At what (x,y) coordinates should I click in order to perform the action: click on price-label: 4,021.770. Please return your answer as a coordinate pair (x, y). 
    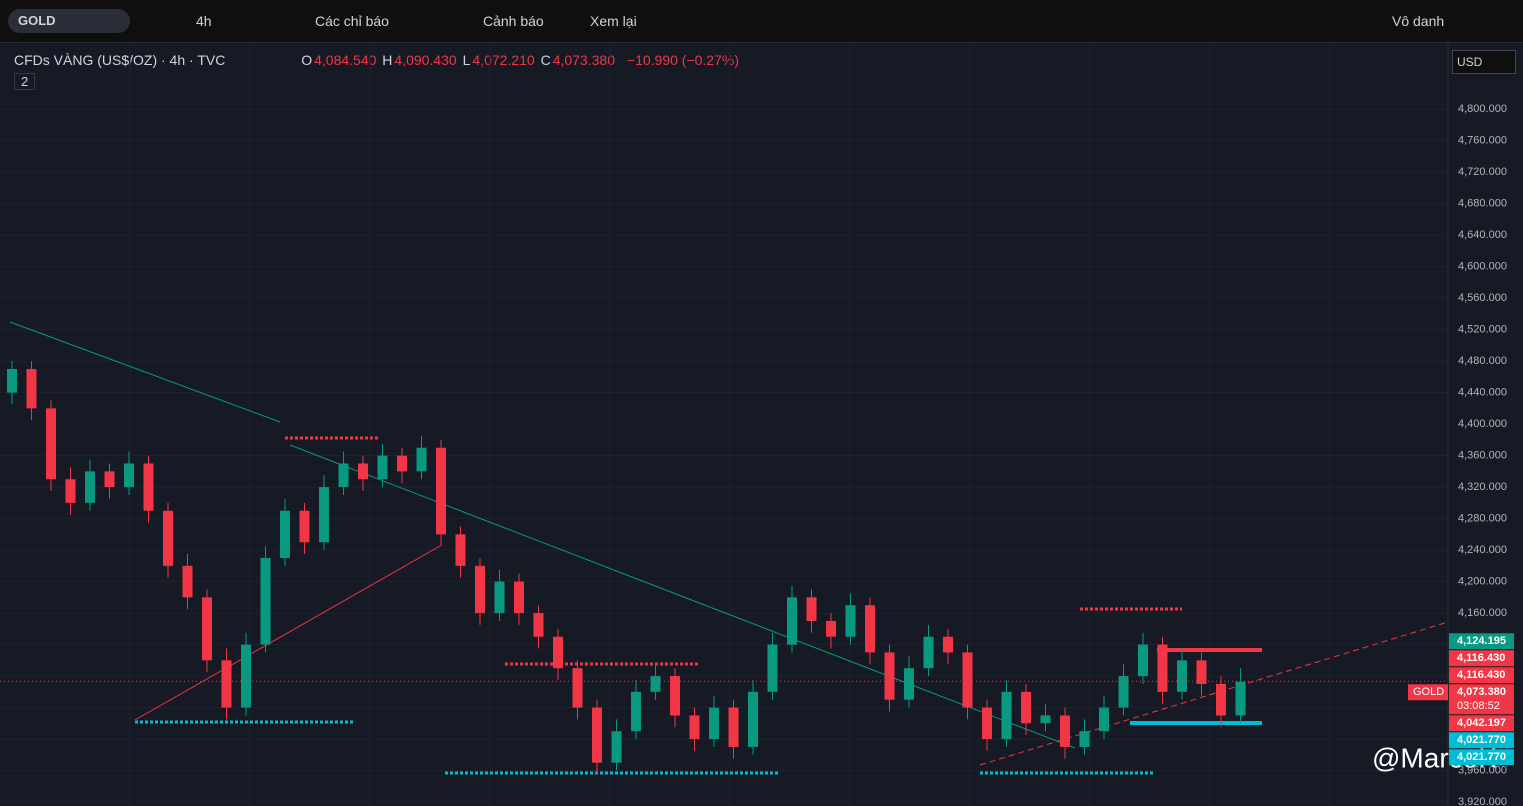
    Looking at the image, I should click on (1481, 740).